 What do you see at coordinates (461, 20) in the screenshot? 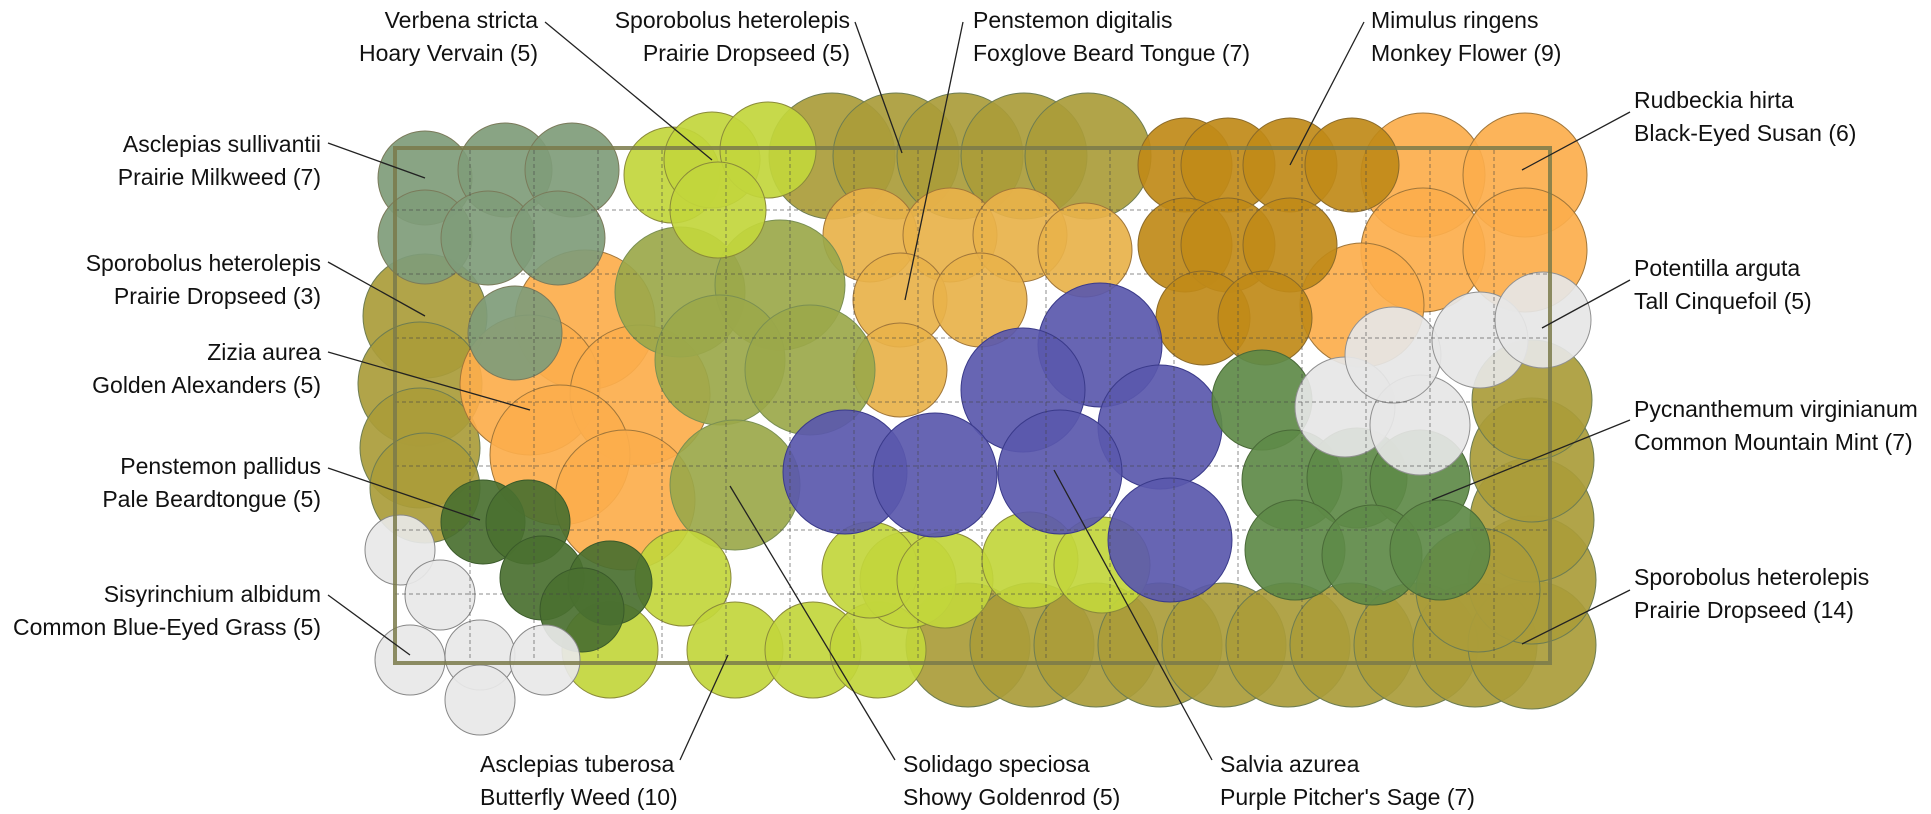
I see `botanical-name: Verbena stricta` at bounding box center [461, 20].